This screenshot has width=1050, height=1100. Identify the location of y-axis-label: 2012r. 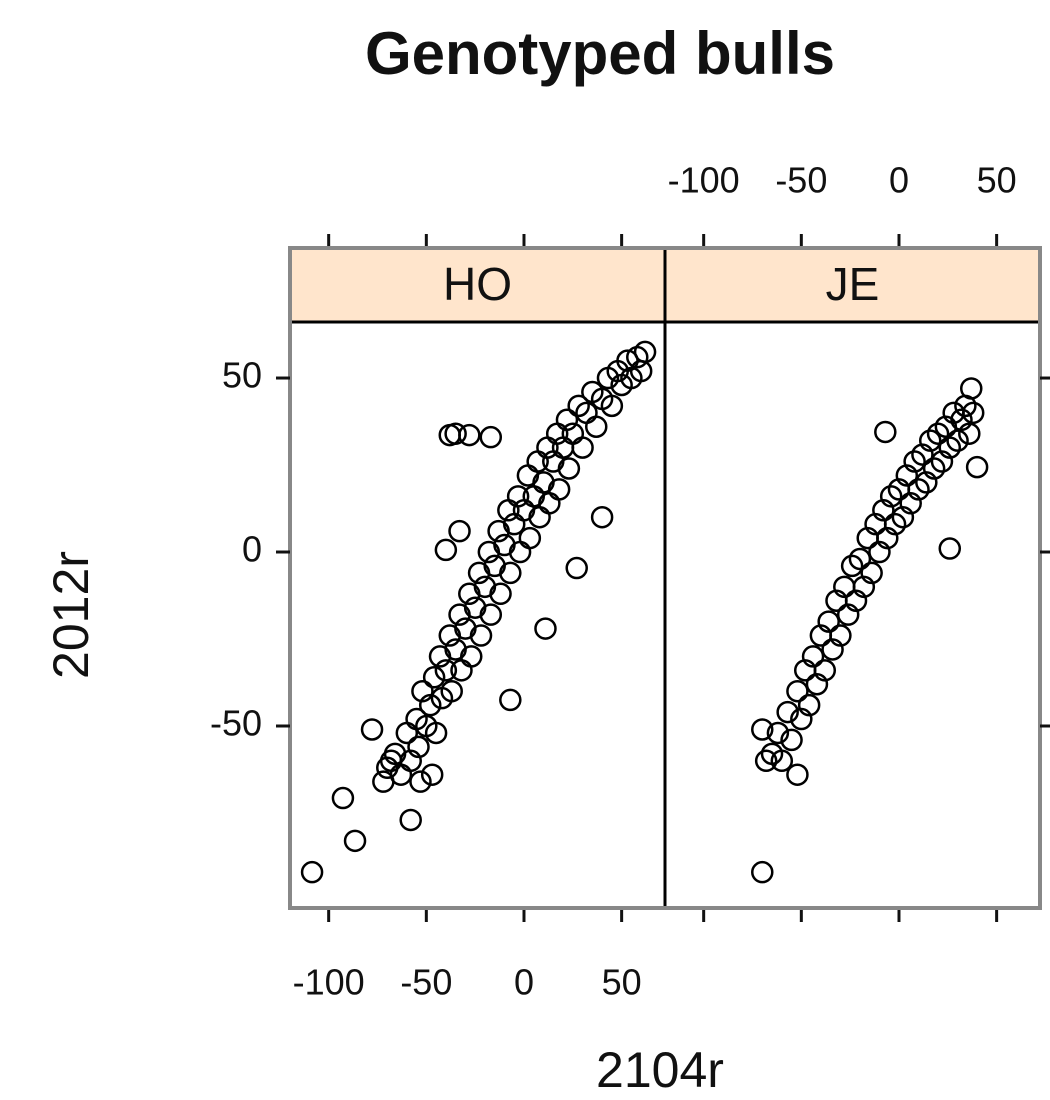
(71, 615).